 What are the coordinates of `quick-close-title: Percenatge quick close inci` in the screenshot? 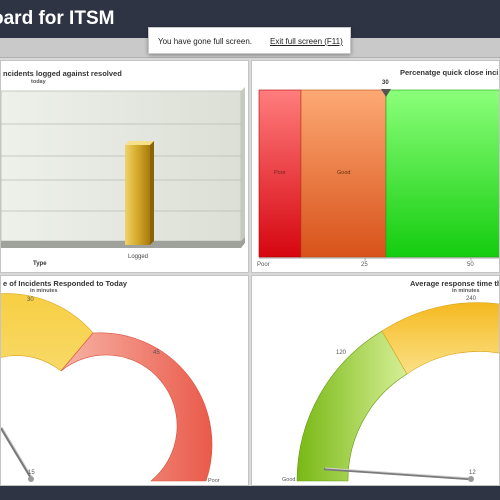 It's located at (449, 72).